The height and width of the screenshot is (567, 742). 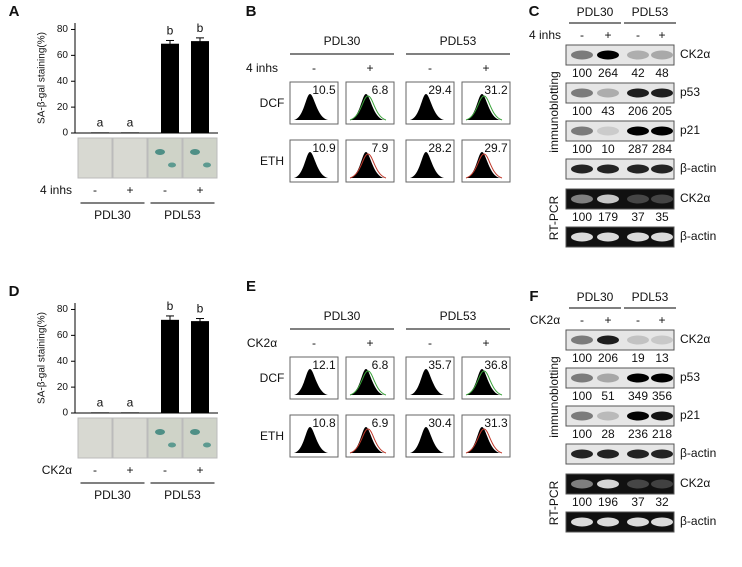 I want to click on band-value: 43, so click(x=608, y=111).